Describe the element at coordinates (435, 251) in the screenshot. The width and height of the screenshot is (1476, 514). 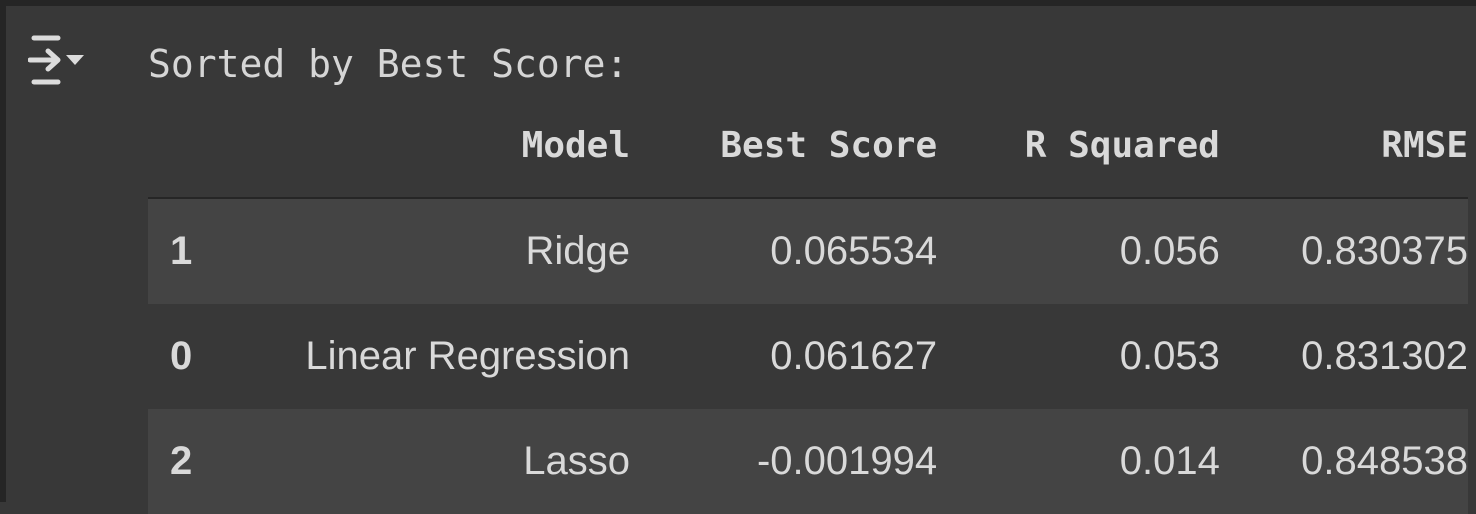
I see `cell-model: Ridge` at that location.